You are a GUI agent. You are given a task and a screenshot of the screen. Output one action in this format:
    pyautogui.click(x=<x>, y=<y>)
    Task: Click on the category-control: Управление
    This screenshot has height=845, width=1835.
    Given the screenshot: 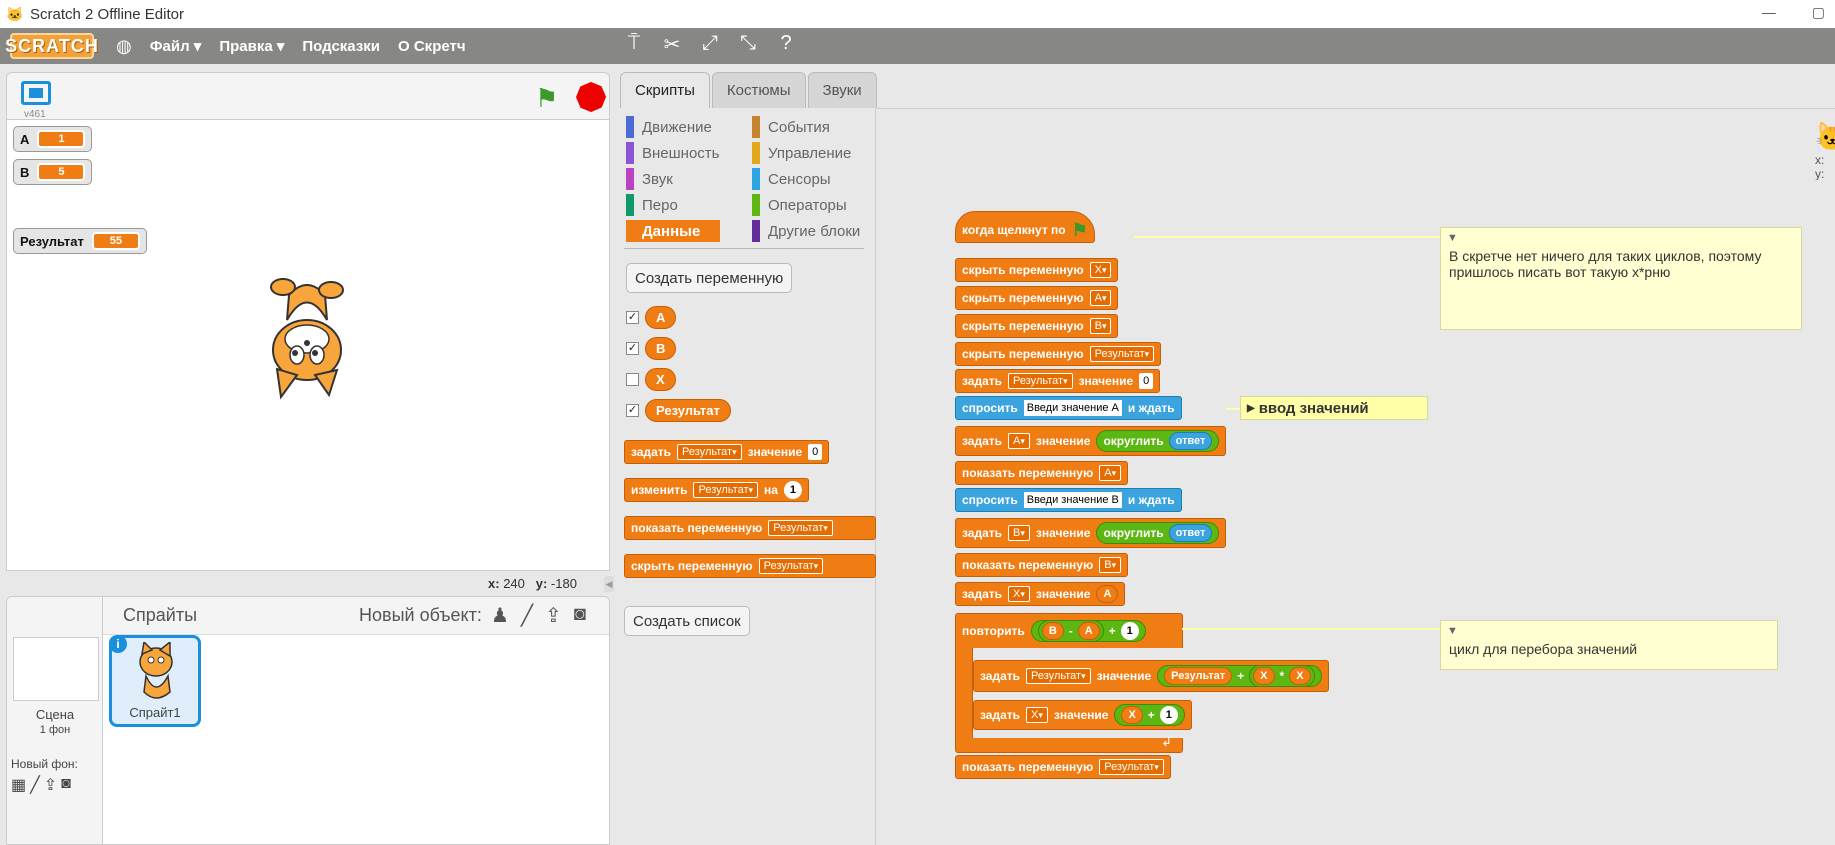 What is the action you would take?
    pyautogui.click(x=801, y=153)
    